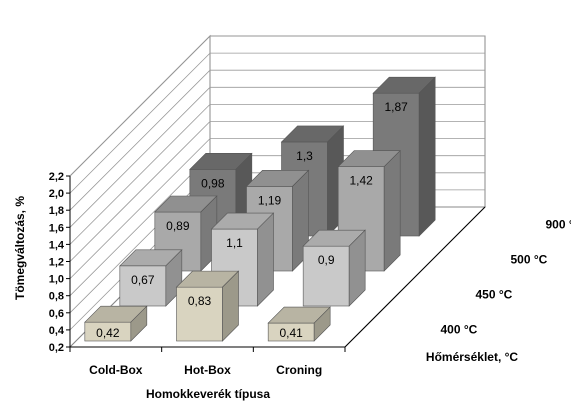 The image size is (571, 407). What do you see at coordinates (299, 324) in the screenshot?
I see `bar: 0,41` at bounding box center [299, 324].